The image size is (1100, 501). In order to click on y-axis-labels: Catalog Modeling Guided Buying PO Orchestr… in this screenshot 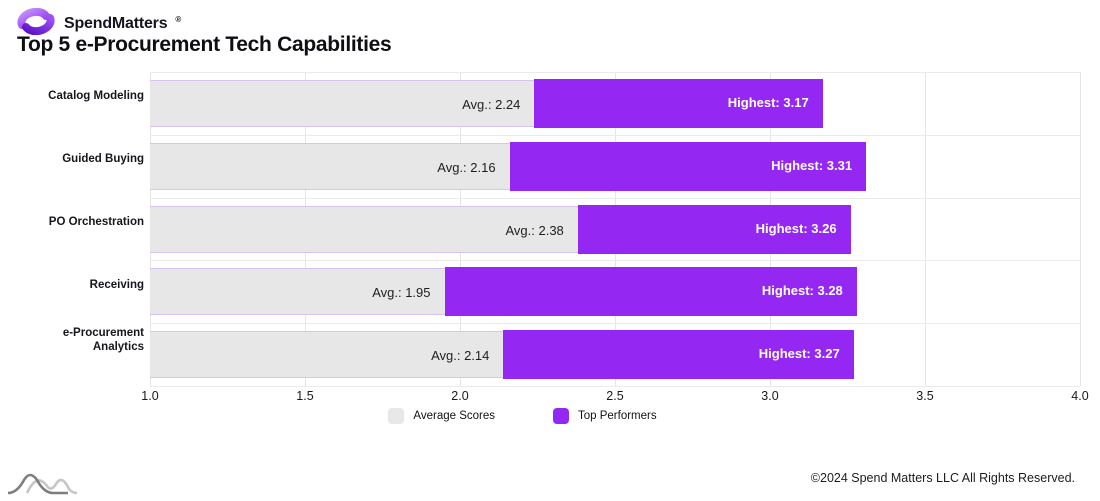, I will do `click(84, 229)`.